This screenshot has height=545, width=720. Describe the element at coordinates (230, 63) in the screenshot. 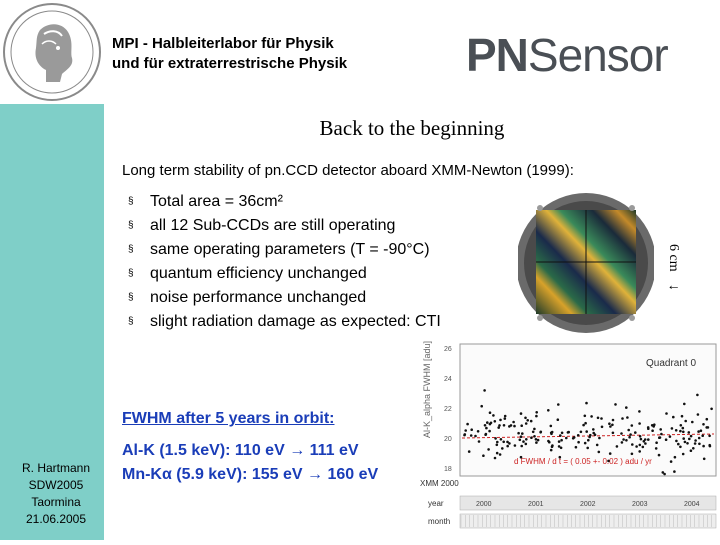

I see `institute-line-2: und für extraterrestrische Physik` at that location.